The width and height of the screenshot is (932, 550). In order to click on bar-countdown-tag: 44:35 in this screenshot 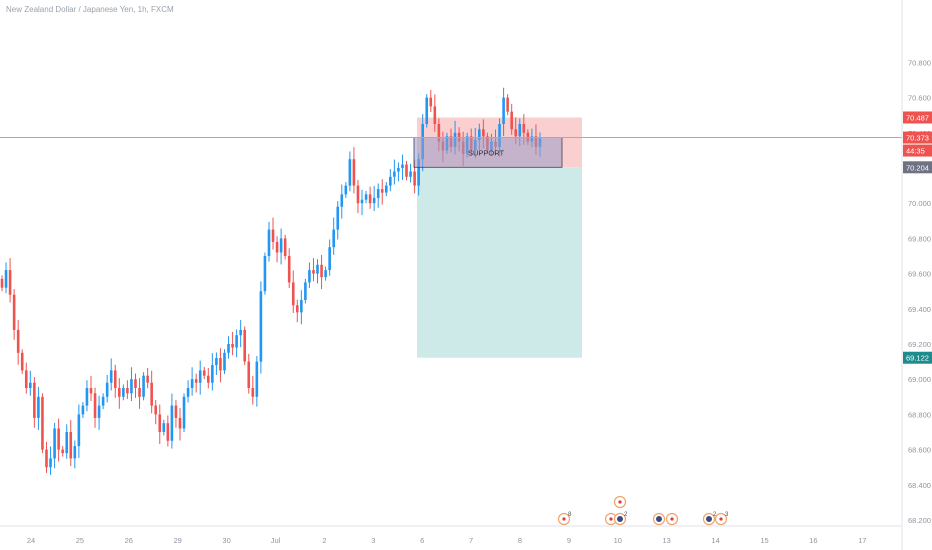, I will do `click(915, 151)`.